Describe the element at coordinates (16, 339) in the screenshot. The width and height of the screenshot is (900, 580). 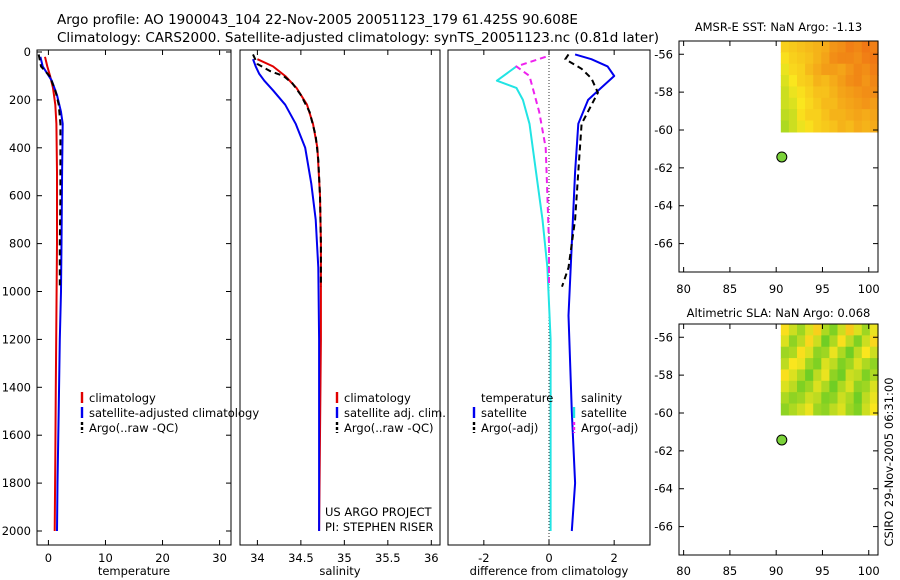
I see `temperature-ytick-label: 1200` at that location.